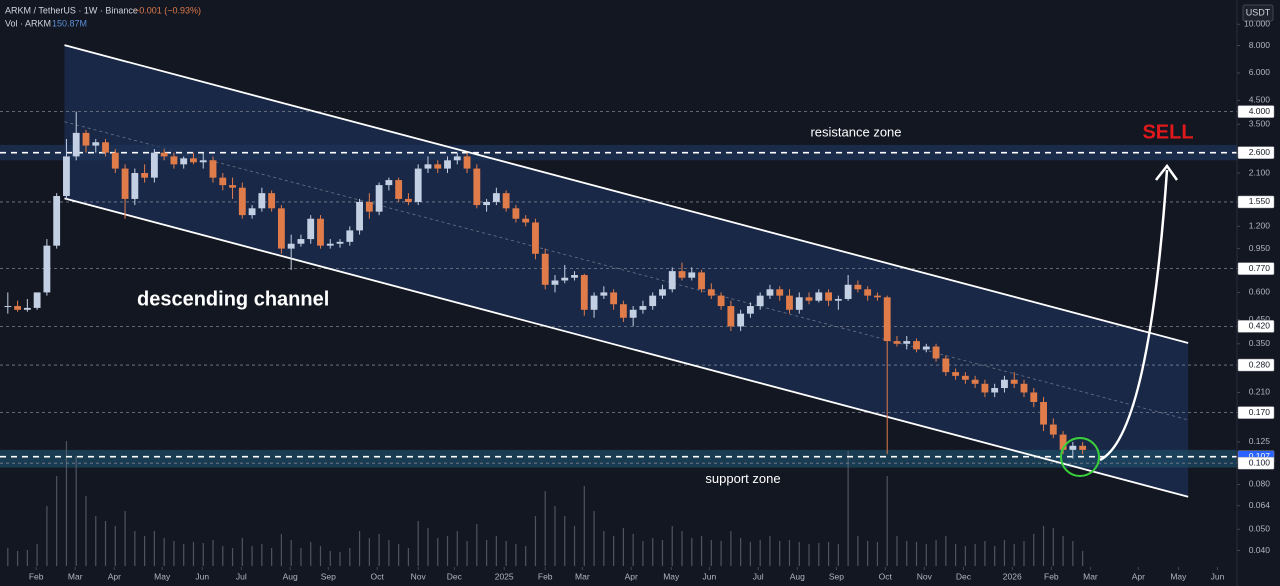 This screenshot has width=1280, height=586. I want to click on chart-title: ARKM / TetherUS · 1W · Binance, so click(71, 10).